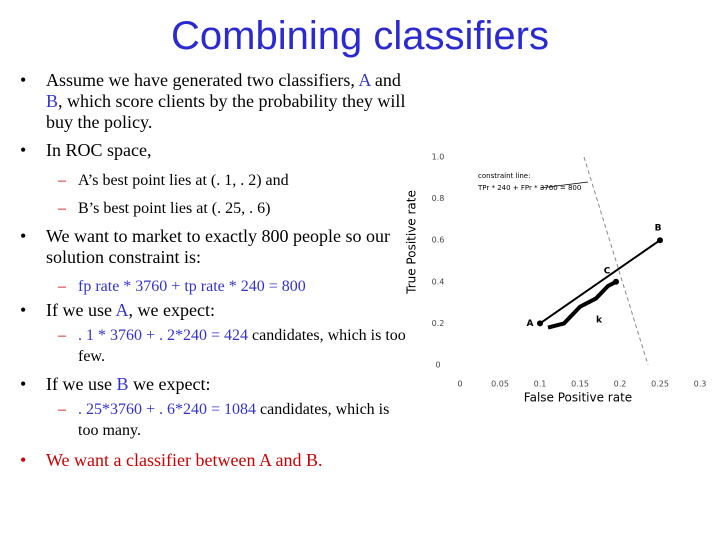  What do you see at coordinates (184, 460) in the screenshot?
I see `text-run: We want a classifier between A and B.` at bounding box center [184, 460].